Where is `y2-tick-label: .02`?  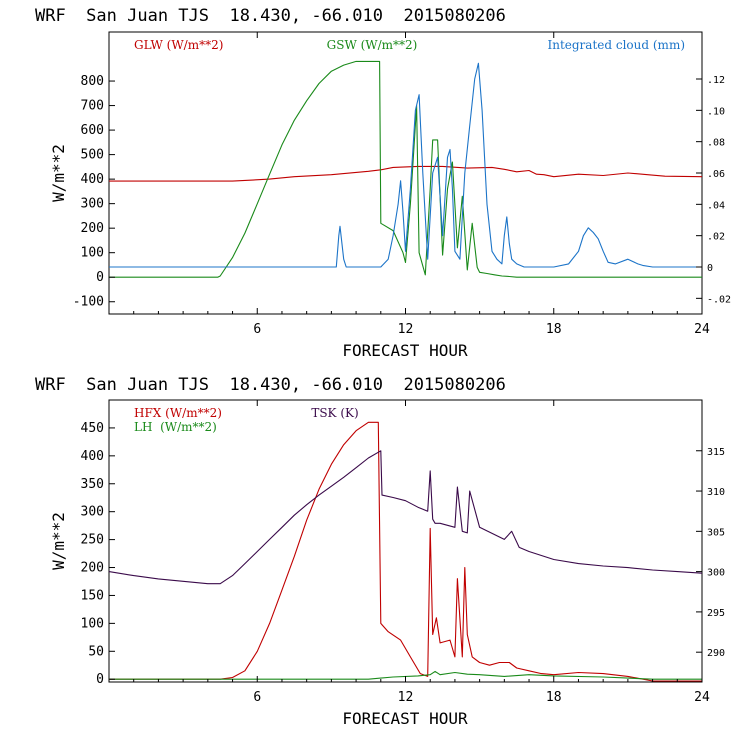
y2-tick-label: .02 is located at coordinates (716, 237).